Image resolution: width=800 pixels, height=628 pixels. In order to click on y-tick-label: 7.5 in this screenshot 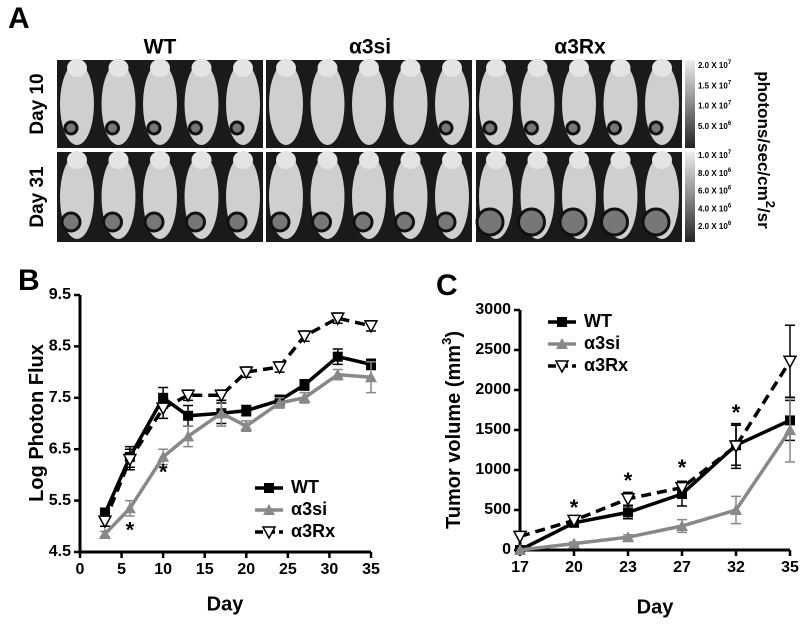, I will do `click(60, 397)`.